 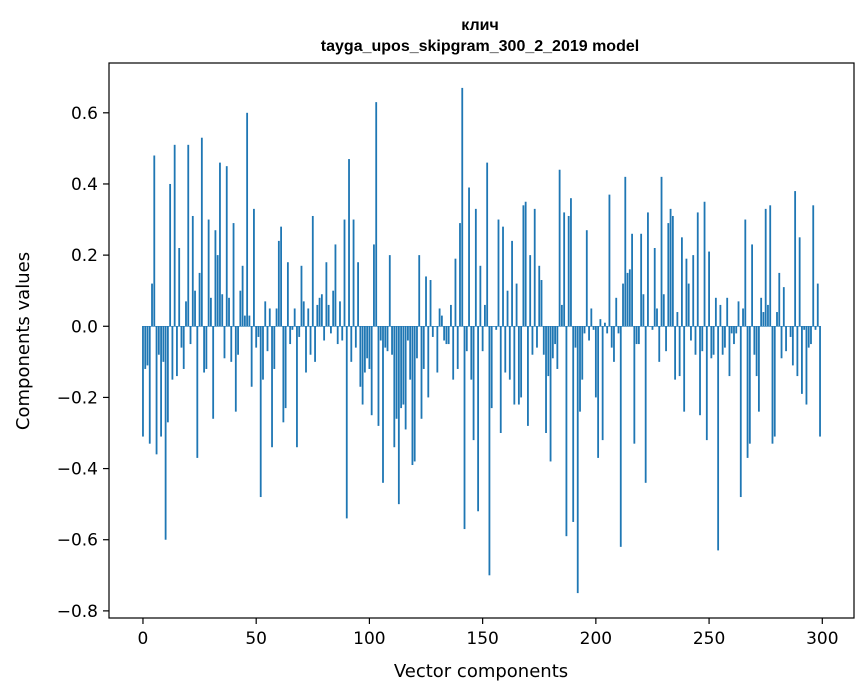 What do you see at coordinates (482, 639) in the screenshot?
I see `x-tick-label: 150` at bounding box center [482, 639].